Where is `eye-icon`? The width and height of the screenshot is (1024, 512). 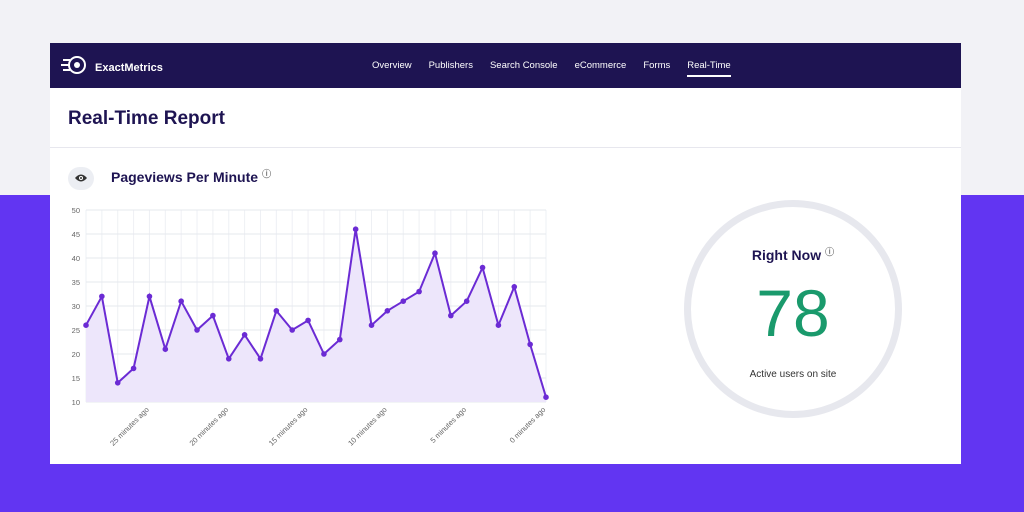
eye-icon is located at coordinates (81, 179).